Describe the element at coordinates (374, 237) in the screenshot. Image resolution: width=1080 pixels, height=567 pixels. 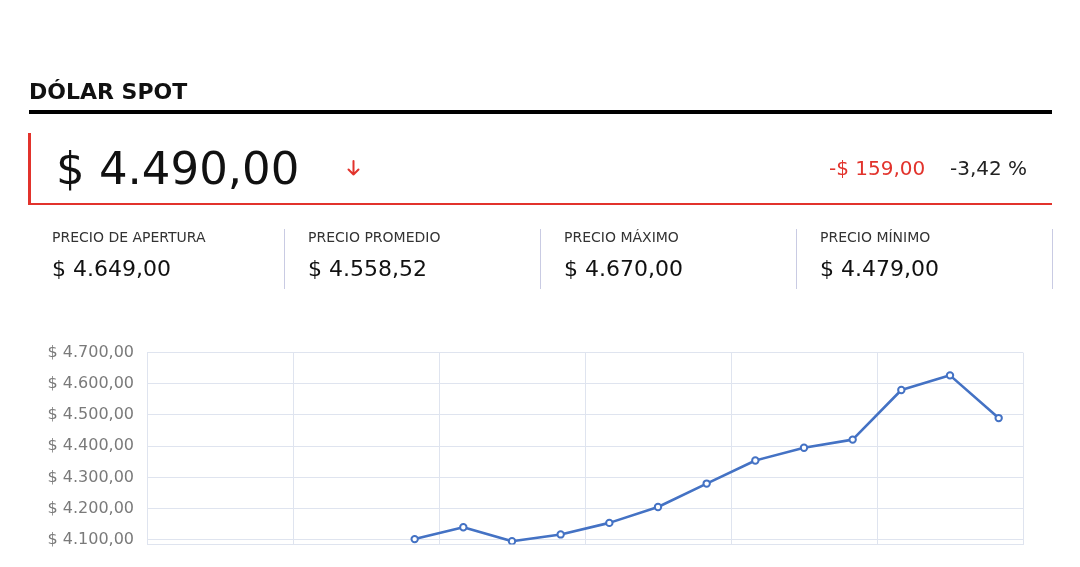
I see `text: PRECIO PROMEDIO` at that location.